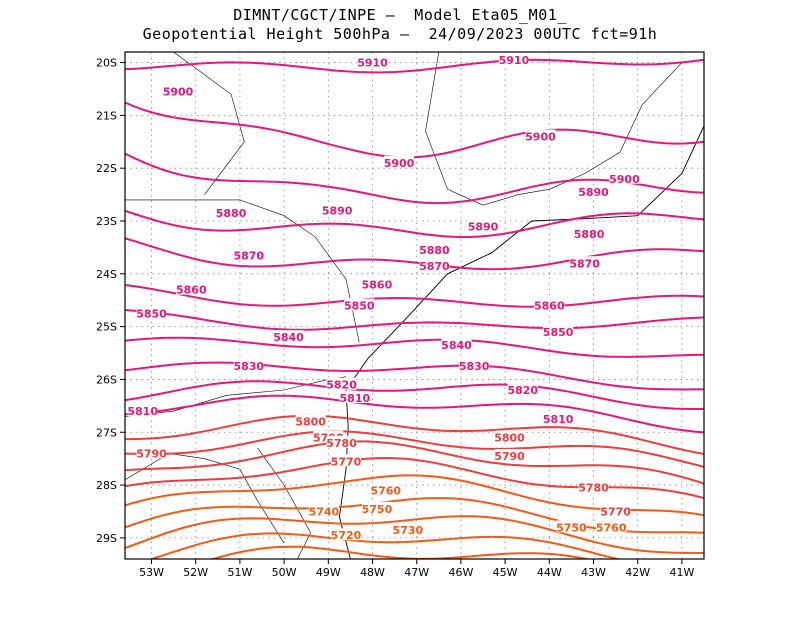 Image resolution: width=800 pixels, height=618 pixels. Describe the element at coordinates (400, 15) in the screenshot. I see `chart-title: DIMNT/CGCT/INPE – Model Eta05_M01_` at that location.